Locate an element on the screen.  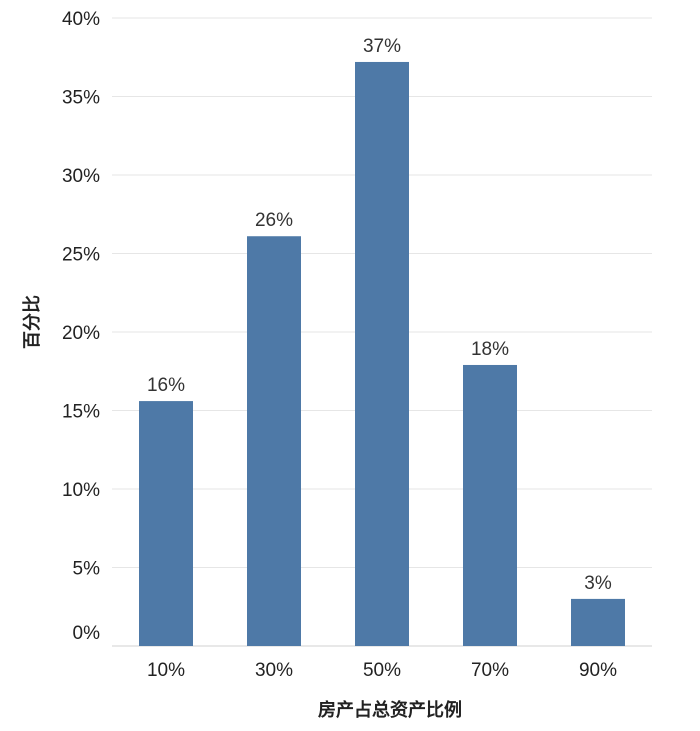
x-tick-label: 50% is located at coordinates (382, 670).